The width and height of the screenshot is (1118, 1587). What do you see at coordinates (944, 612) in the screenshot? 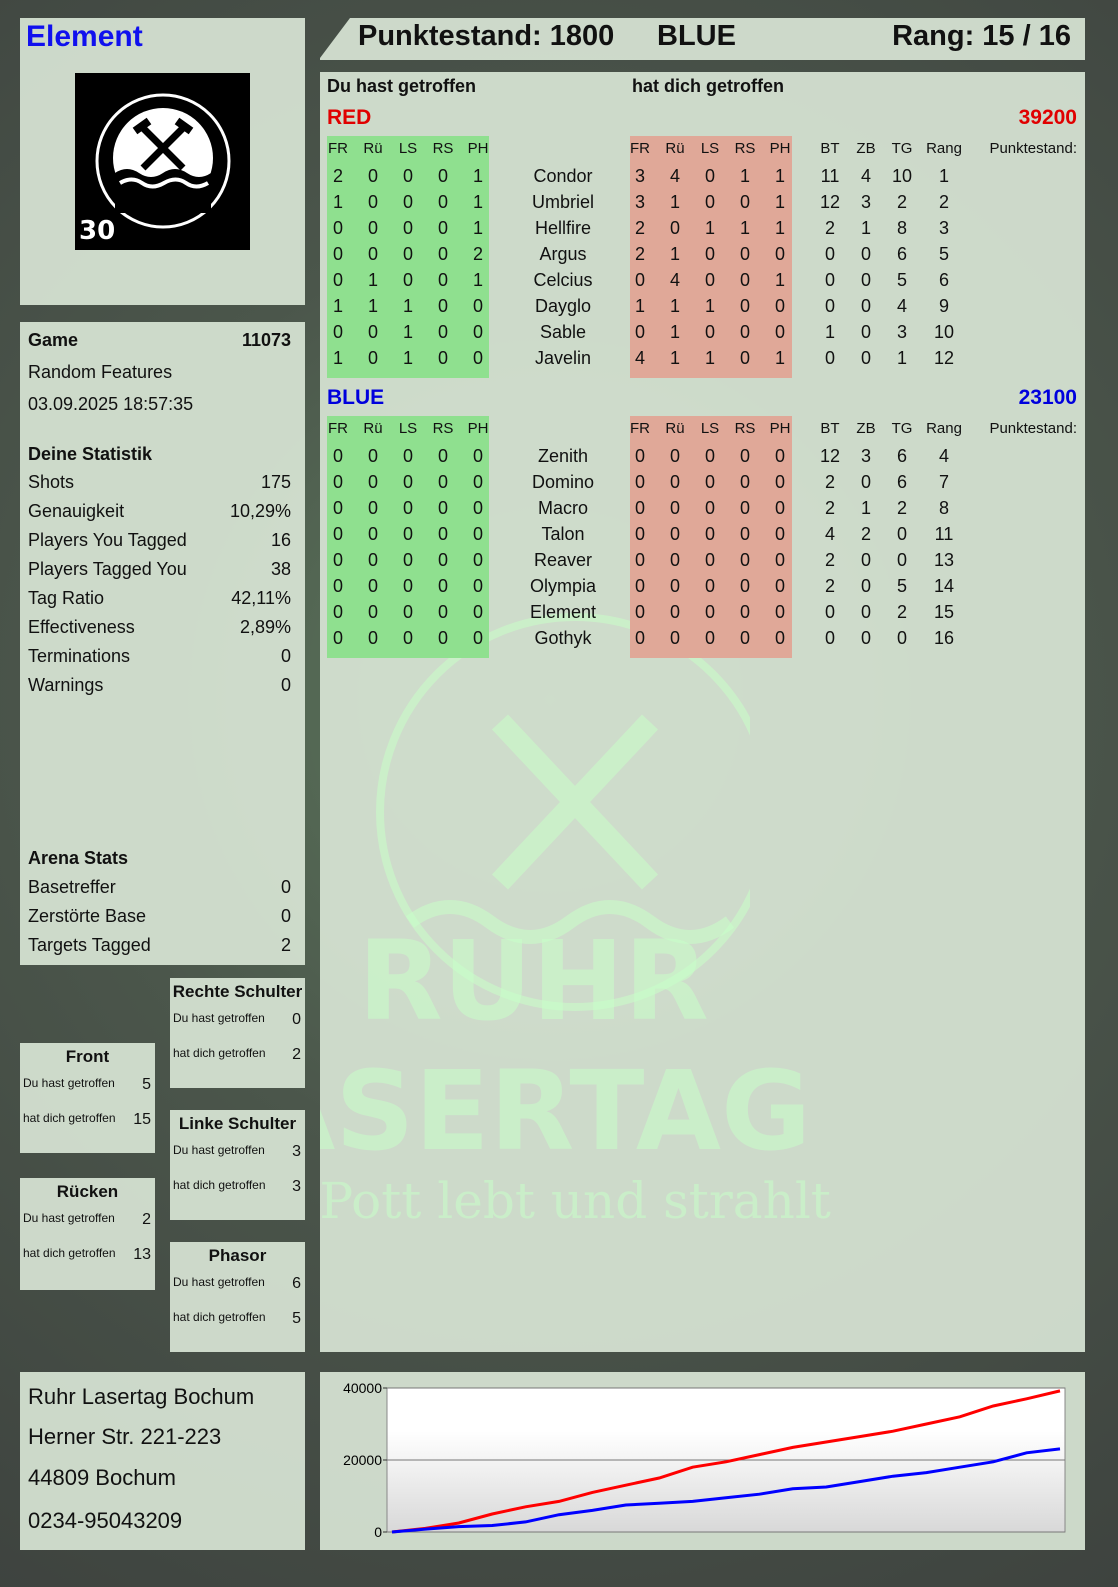
I see `stat-cell: 15` at bounding box center [944, 612].